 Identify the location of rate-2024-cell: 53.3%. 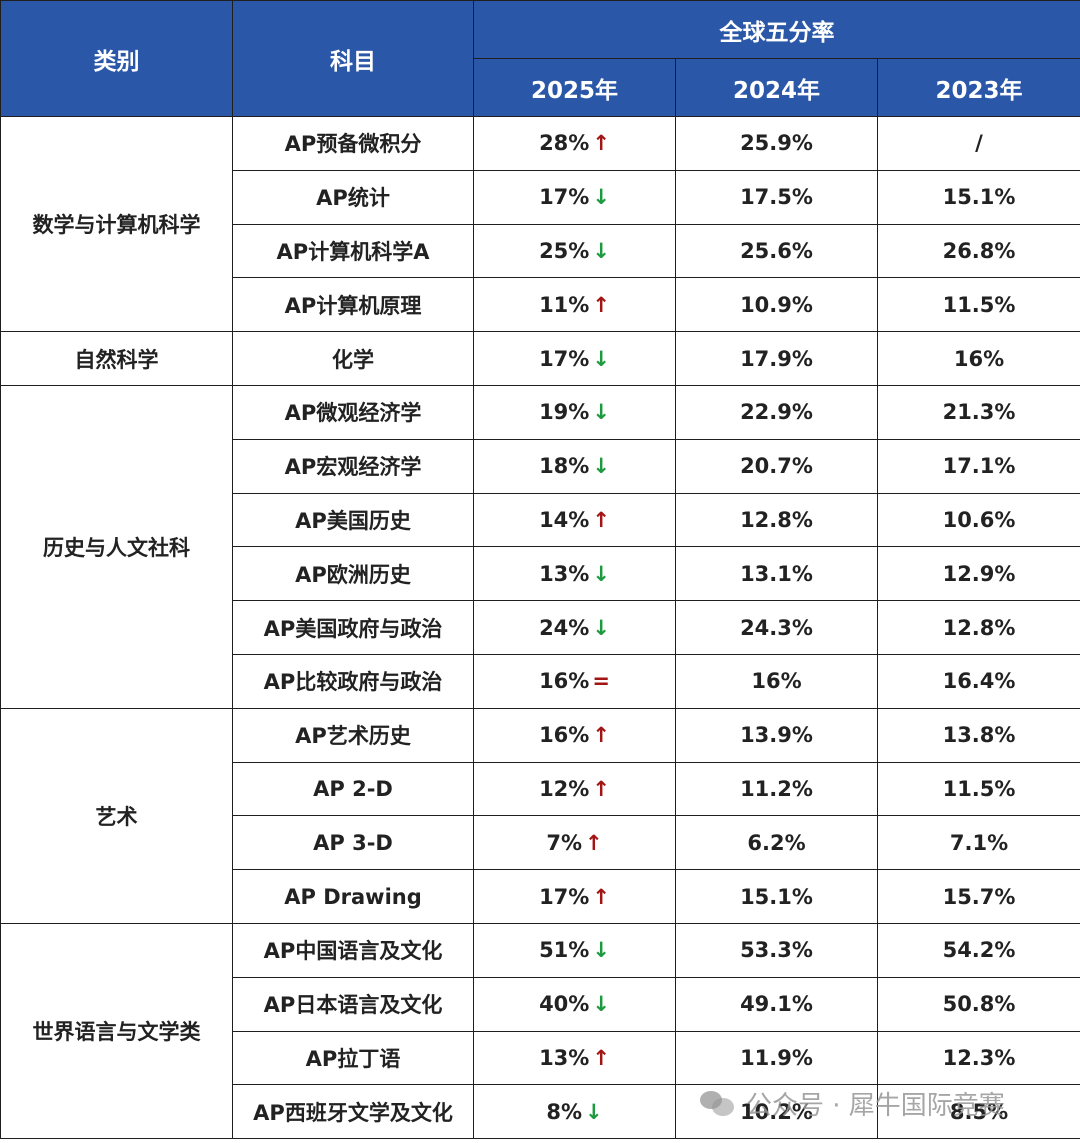
(776, 950).